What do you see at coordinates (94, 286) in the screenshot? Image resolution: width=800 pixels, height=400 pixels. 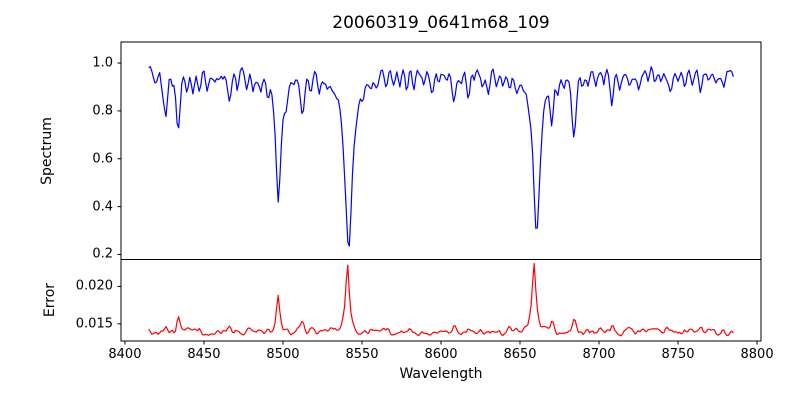 I see `error-y-tick-label: 0.020` at bounding box center [94, 286].